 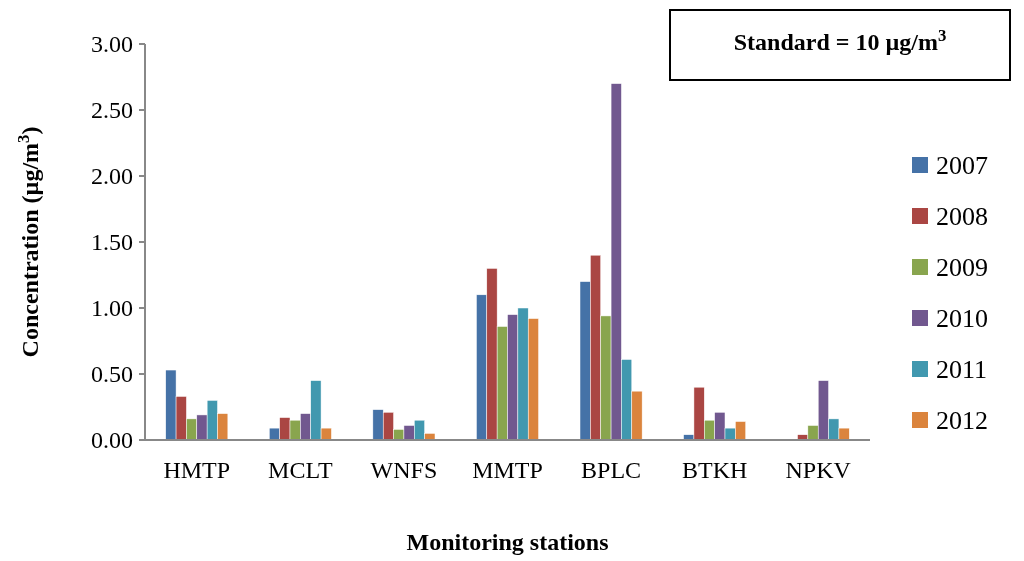 What do you see at coordinates (404, 470) in the screenshot?
I see `x-tick-label: WNFS` at bounding box center [404, 470].